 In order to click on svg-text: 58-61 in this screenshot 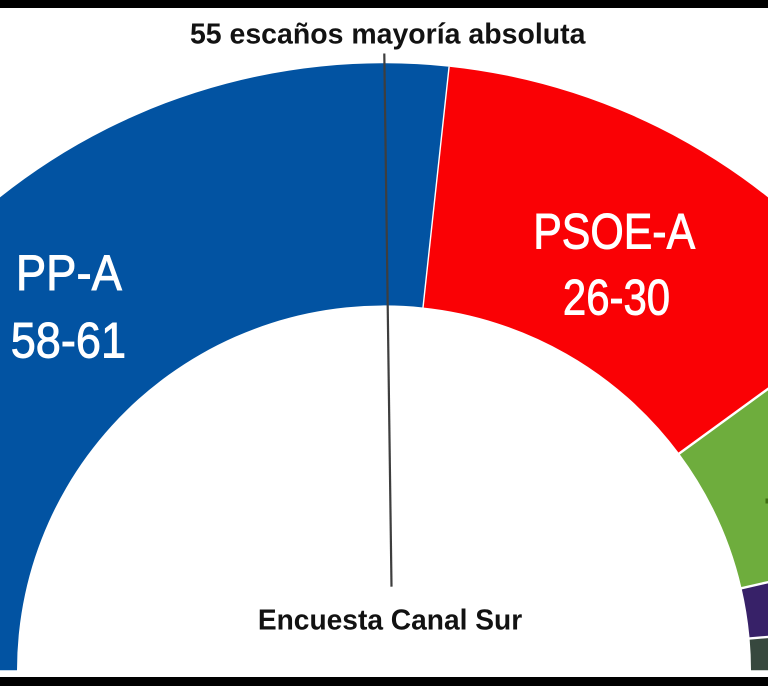, I will do `click(68, 341)`.